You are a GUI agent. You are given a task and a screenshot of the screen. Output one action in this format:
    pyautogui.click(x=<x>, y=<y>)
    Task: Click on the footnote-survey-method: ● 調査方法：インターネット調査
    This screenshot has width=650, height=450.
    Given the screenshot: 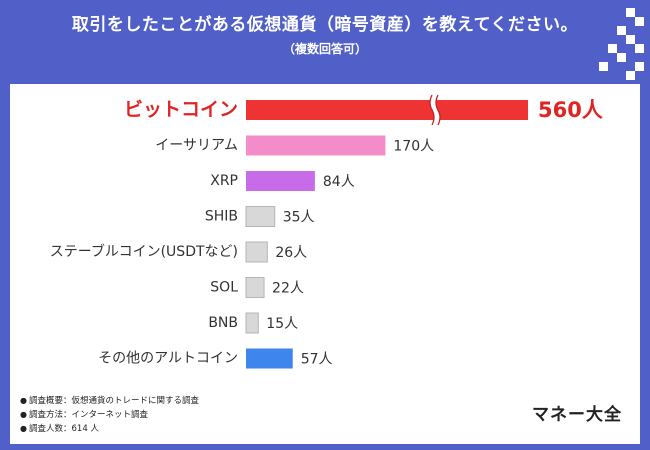 What is the action you would take?
    pyautogui.click(x=84, y=415)
    